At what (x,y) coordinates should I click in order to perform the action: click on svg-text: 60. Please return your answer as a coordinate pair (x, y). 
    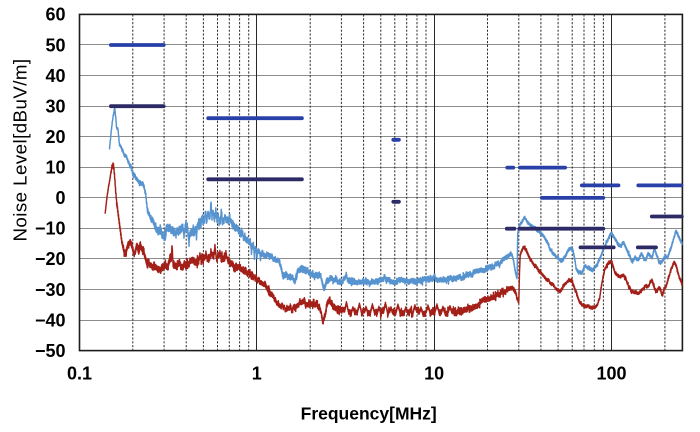
    Looking at the image, I should click on (55, 15).